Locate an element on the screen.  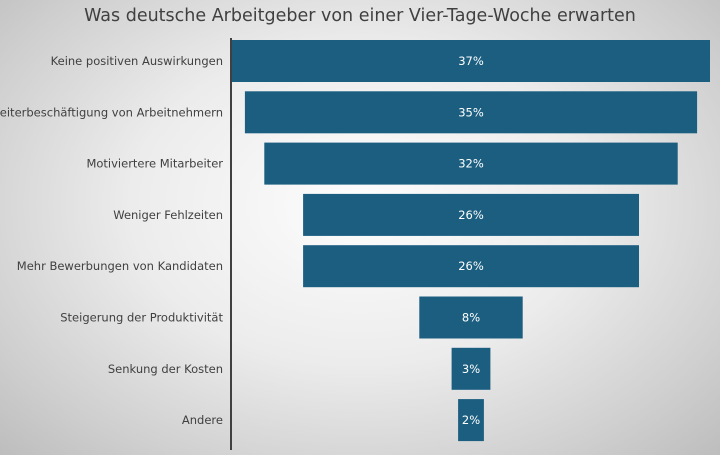
category-label: Weniger Fehlzeiten is located at coordinates (168, 215).